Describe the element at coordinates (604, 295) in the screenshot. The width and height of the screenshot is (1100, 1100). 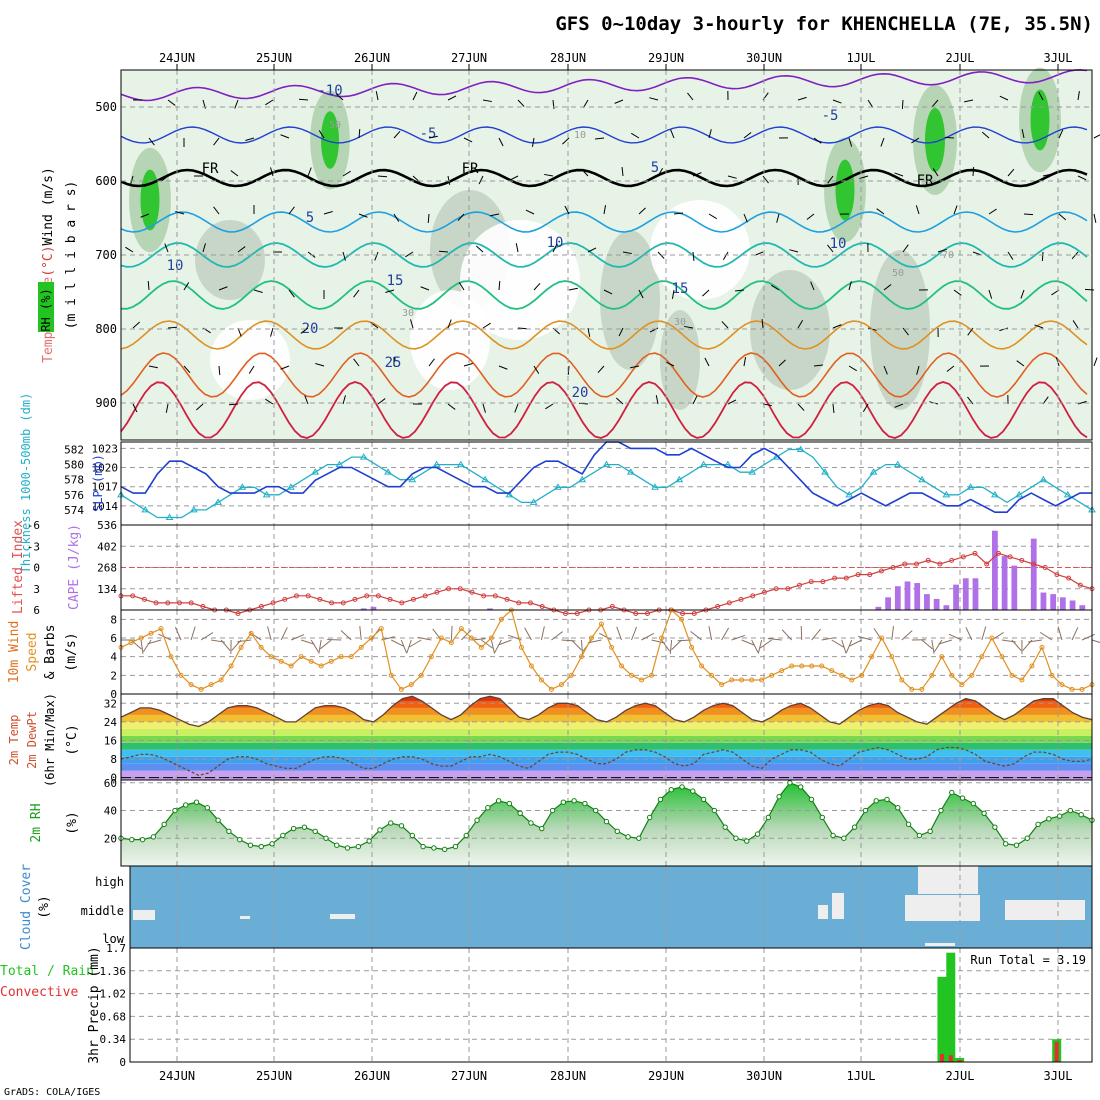
I see `isotherm-line` at that location.